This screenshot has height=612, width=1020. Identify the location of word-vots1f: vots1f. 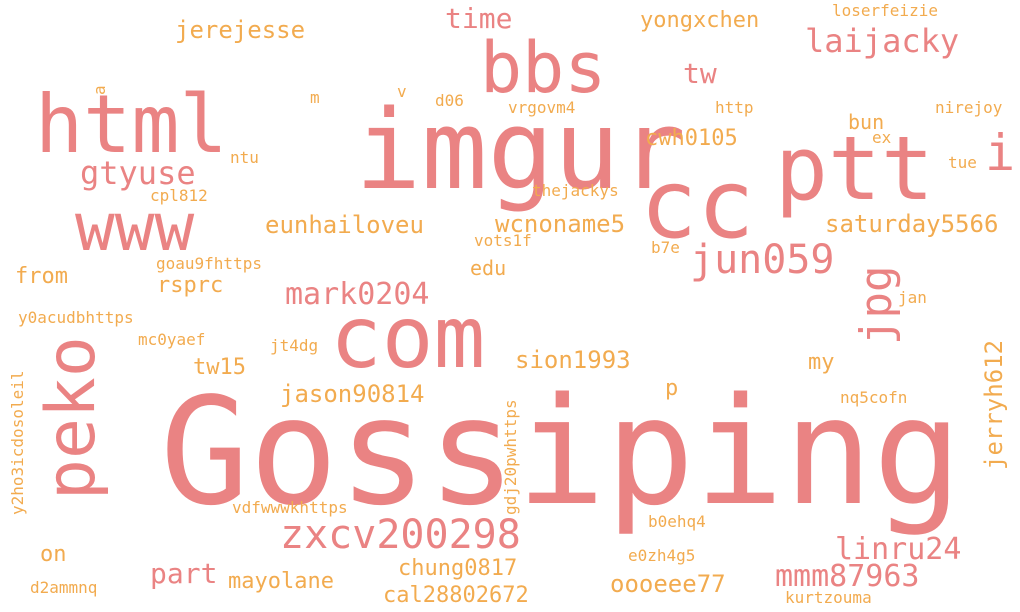
(503, 240).